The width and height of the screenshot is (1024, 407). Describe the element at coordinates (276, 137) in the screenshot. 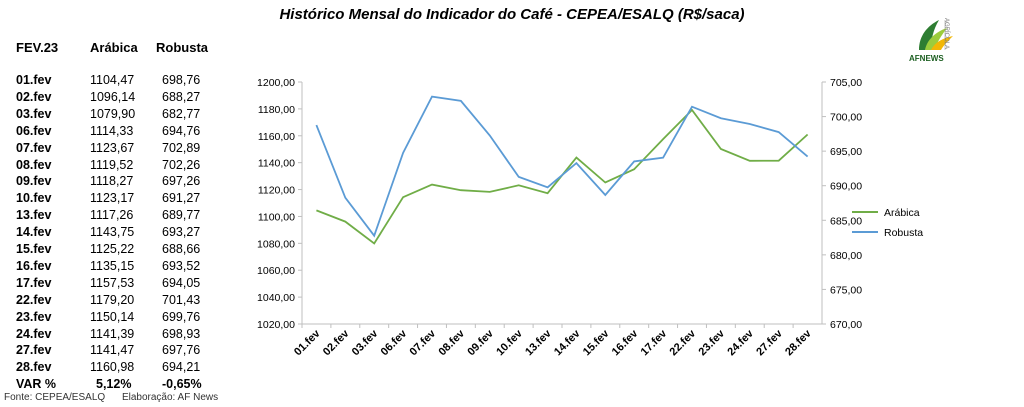

I see `y-left-tick-label: 1160,00` at that location.